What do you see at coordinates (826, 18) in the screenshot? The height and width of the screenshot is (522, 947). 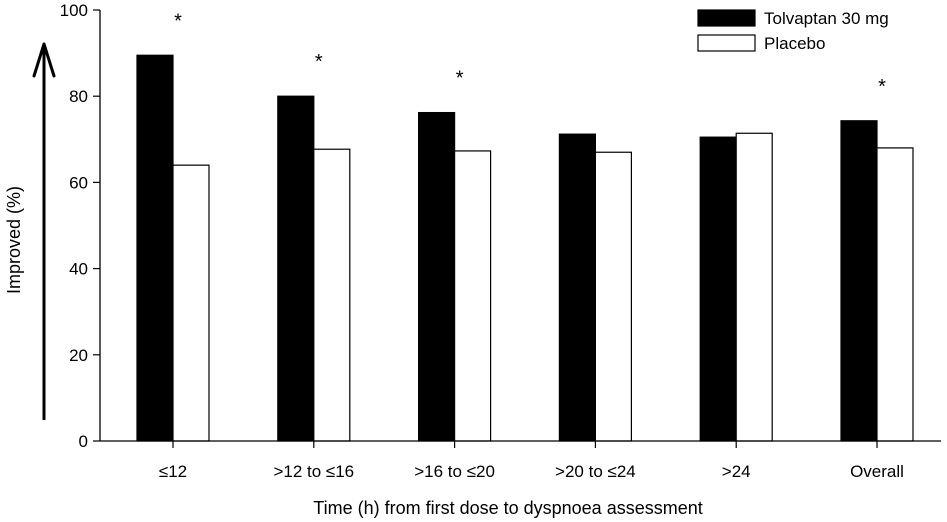 I see `legend-label-1: Tolvaptan 30 mg` at bounding box center [826, 18].